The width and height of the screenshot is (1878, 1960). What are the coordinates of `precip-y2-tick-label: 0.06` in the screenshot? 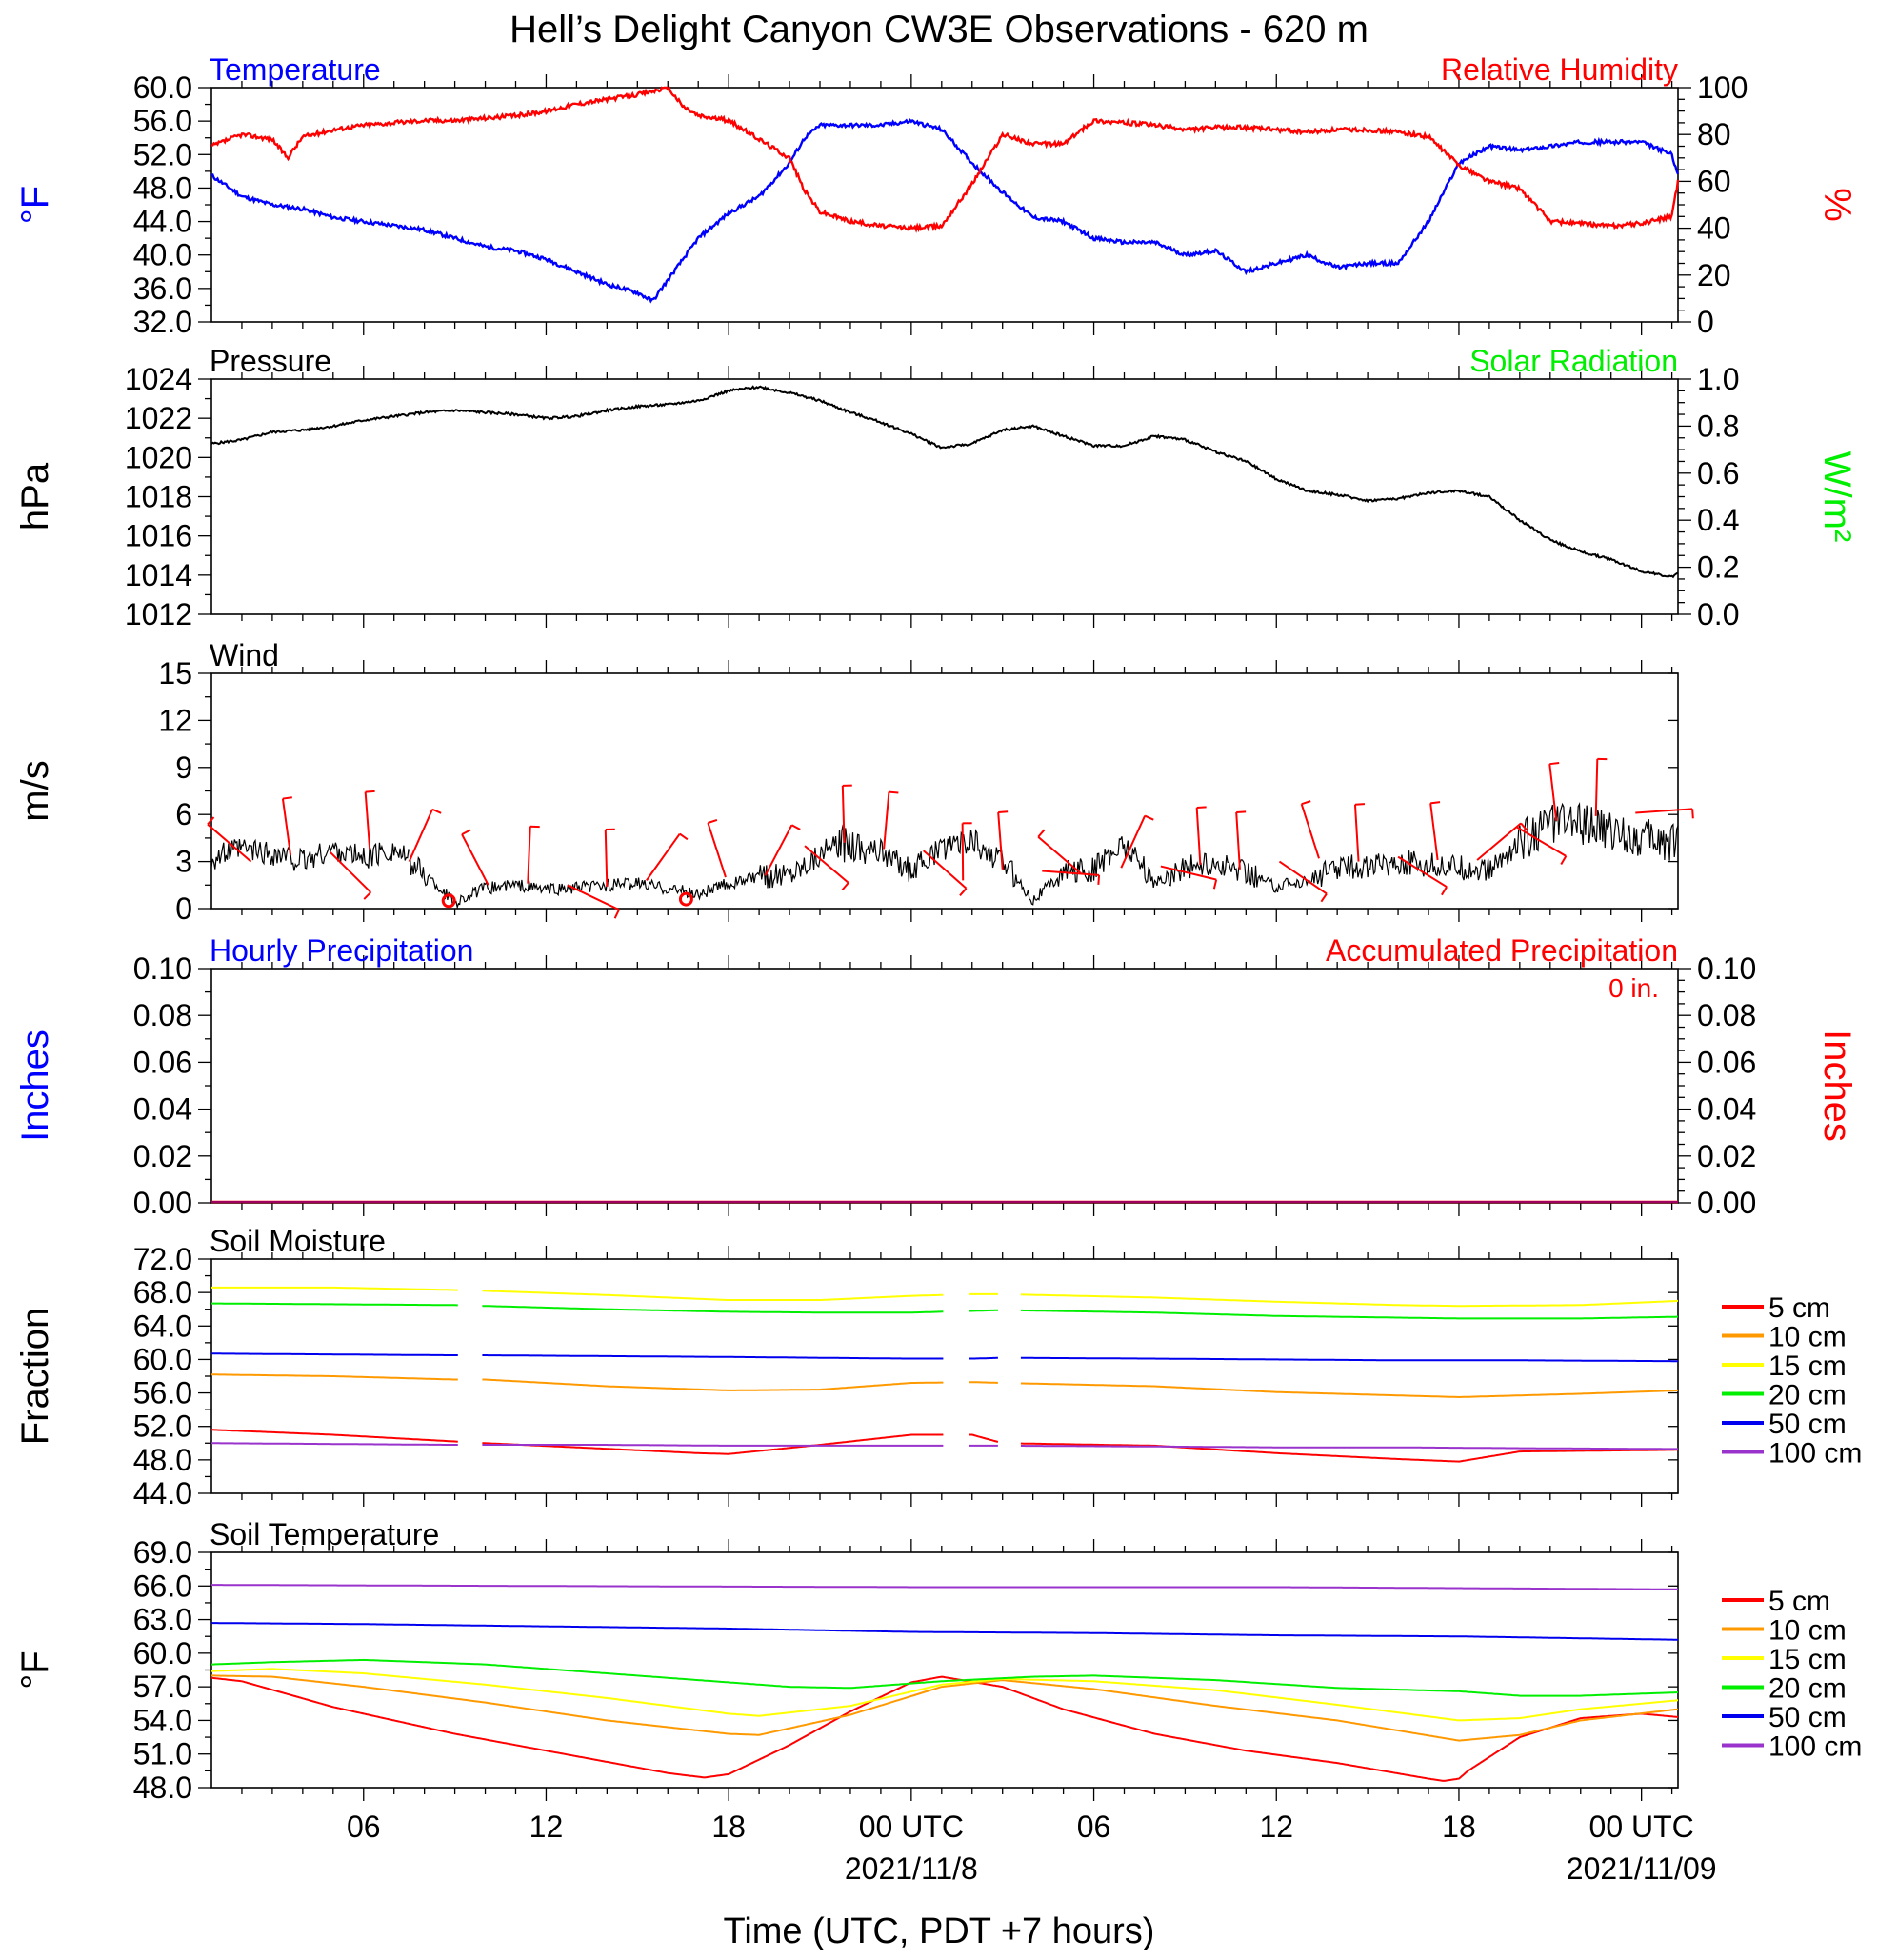 It's located at (1726, 1062).